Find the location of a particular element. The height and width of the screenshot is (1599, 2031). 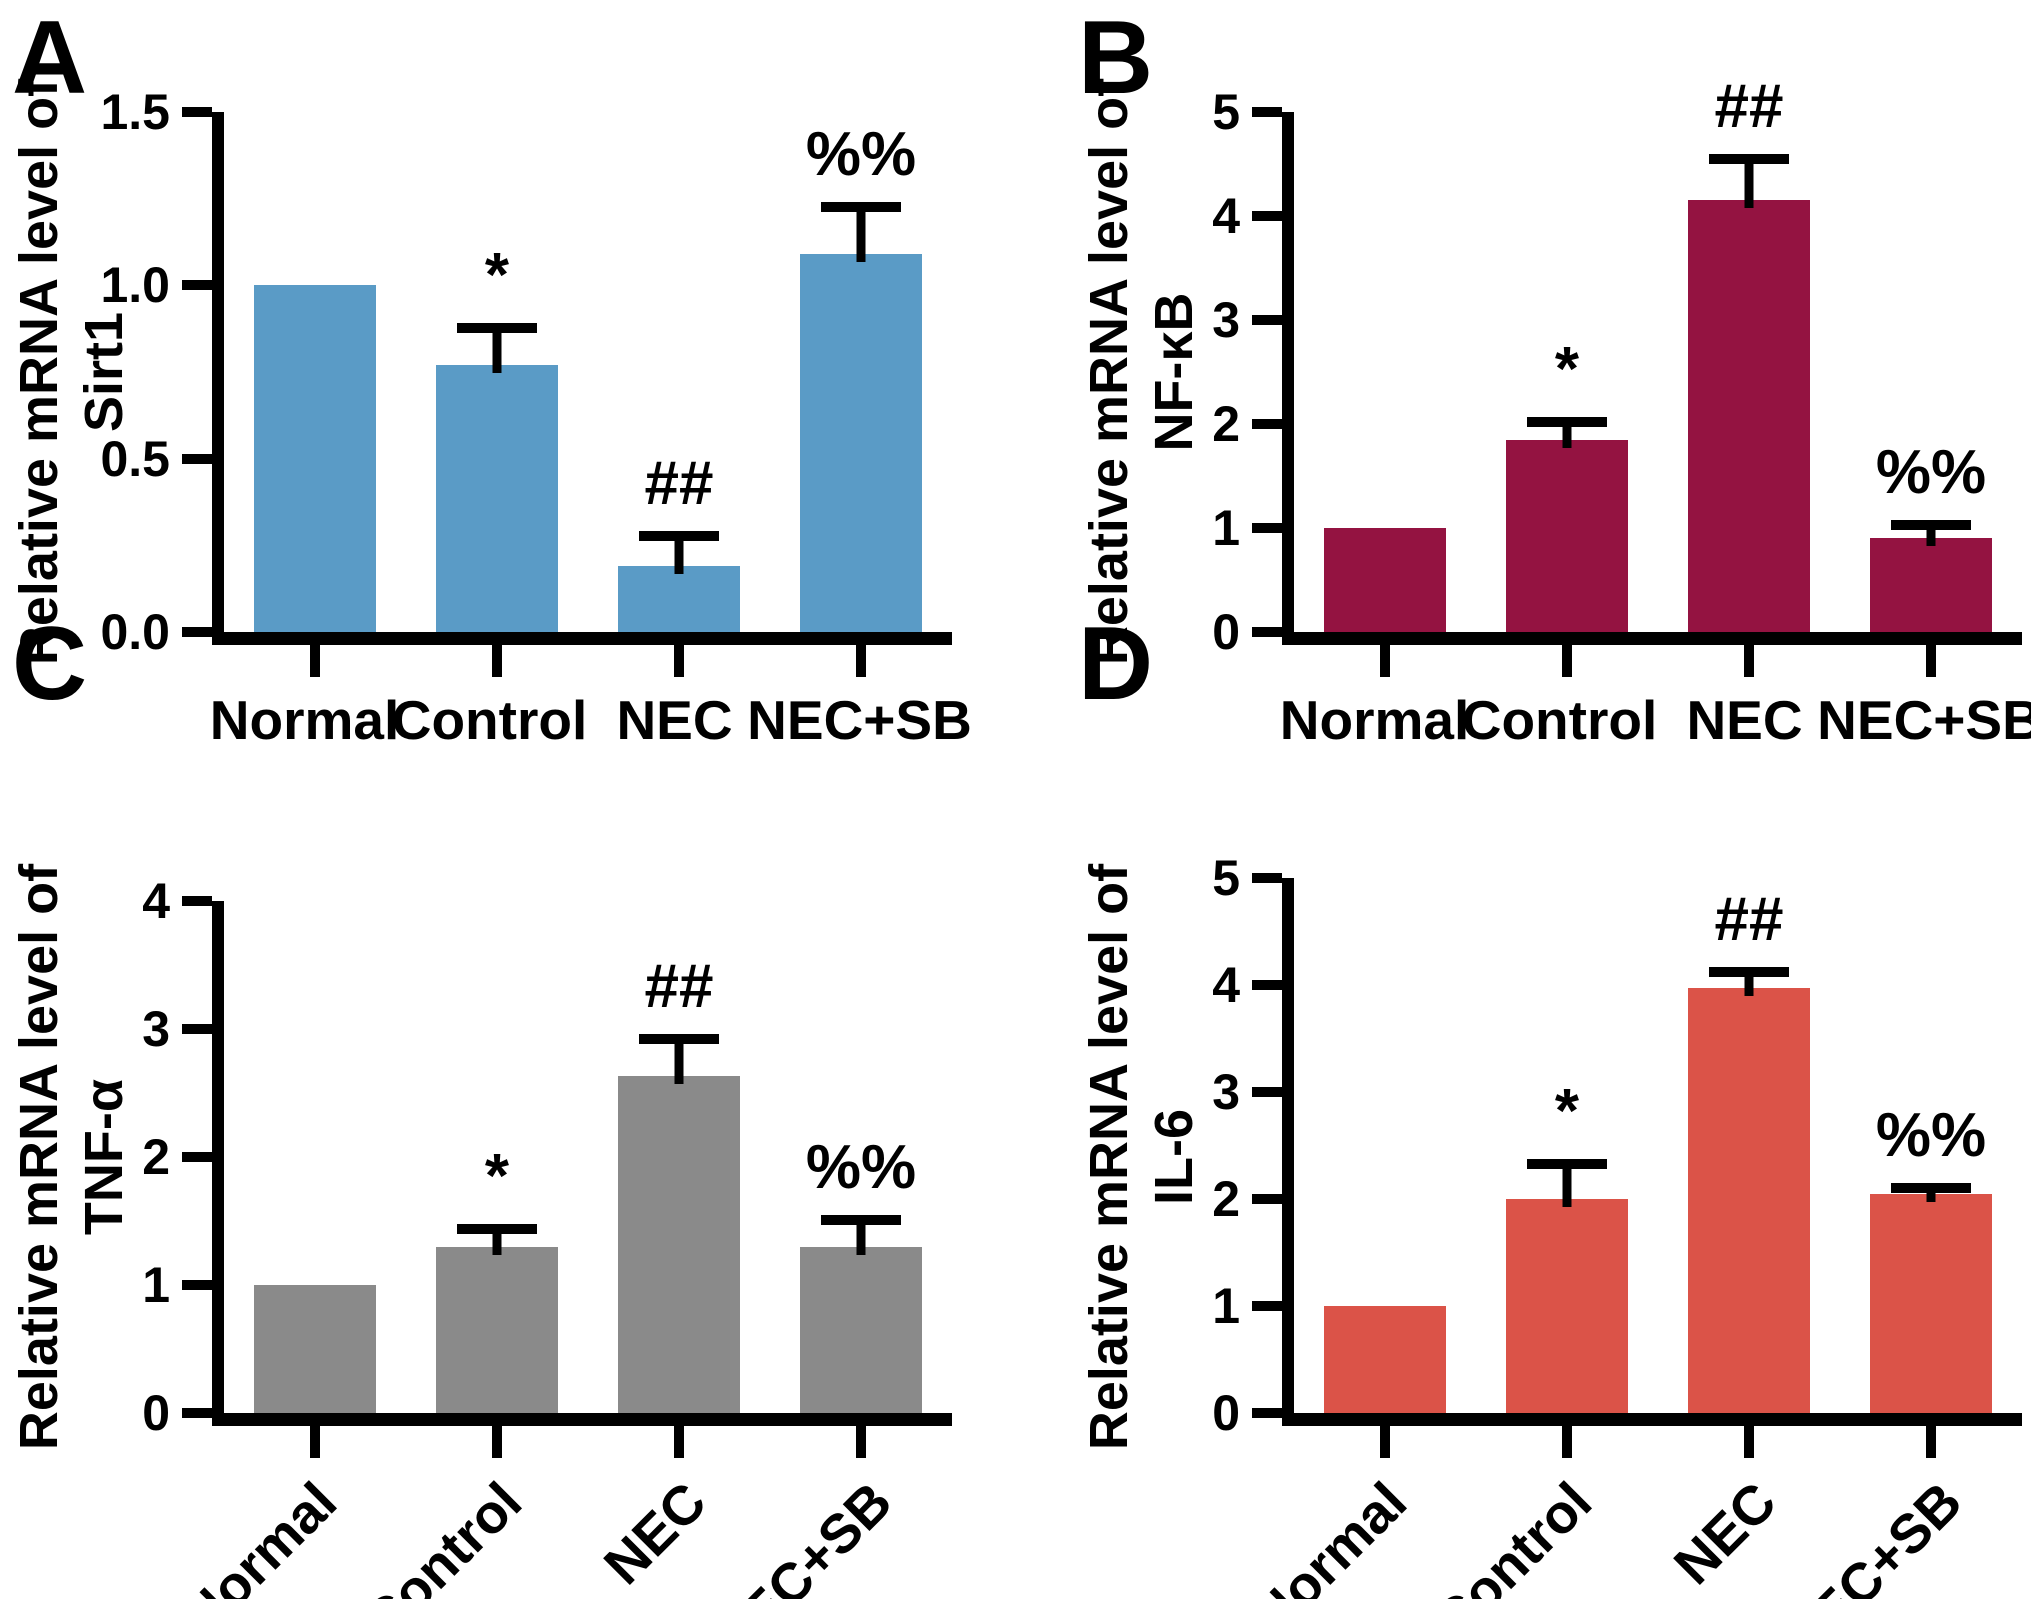

y-axis: 0.0 0.5 1.0 1.5 is located at coordinates (136, 372).